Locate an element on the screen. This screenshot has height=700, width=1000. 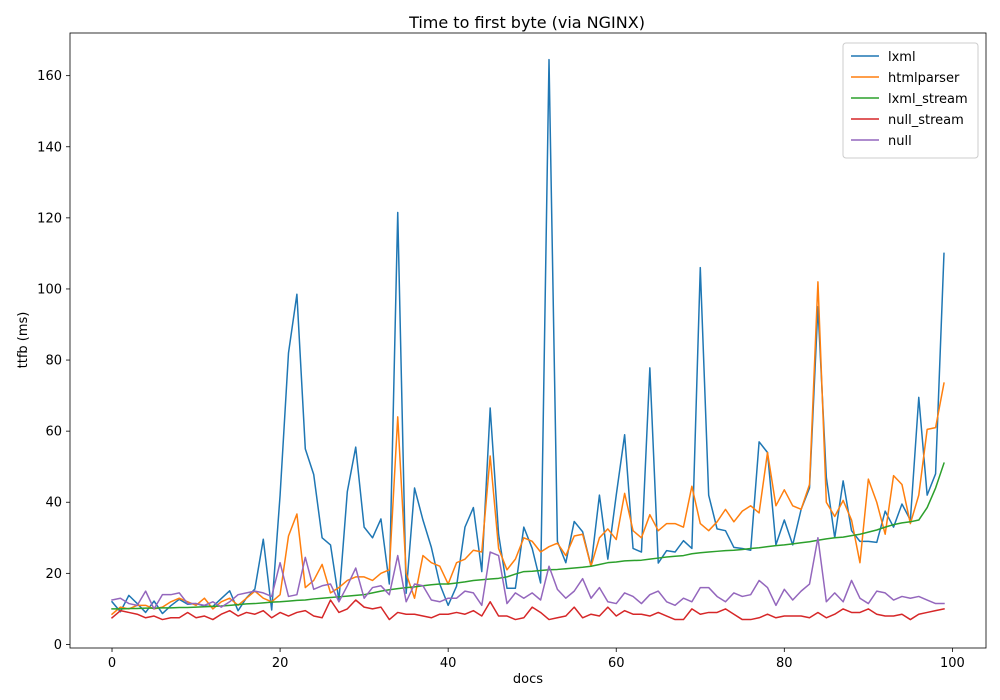
legend-label: lxml_stream is located at coordinates (928, 99).